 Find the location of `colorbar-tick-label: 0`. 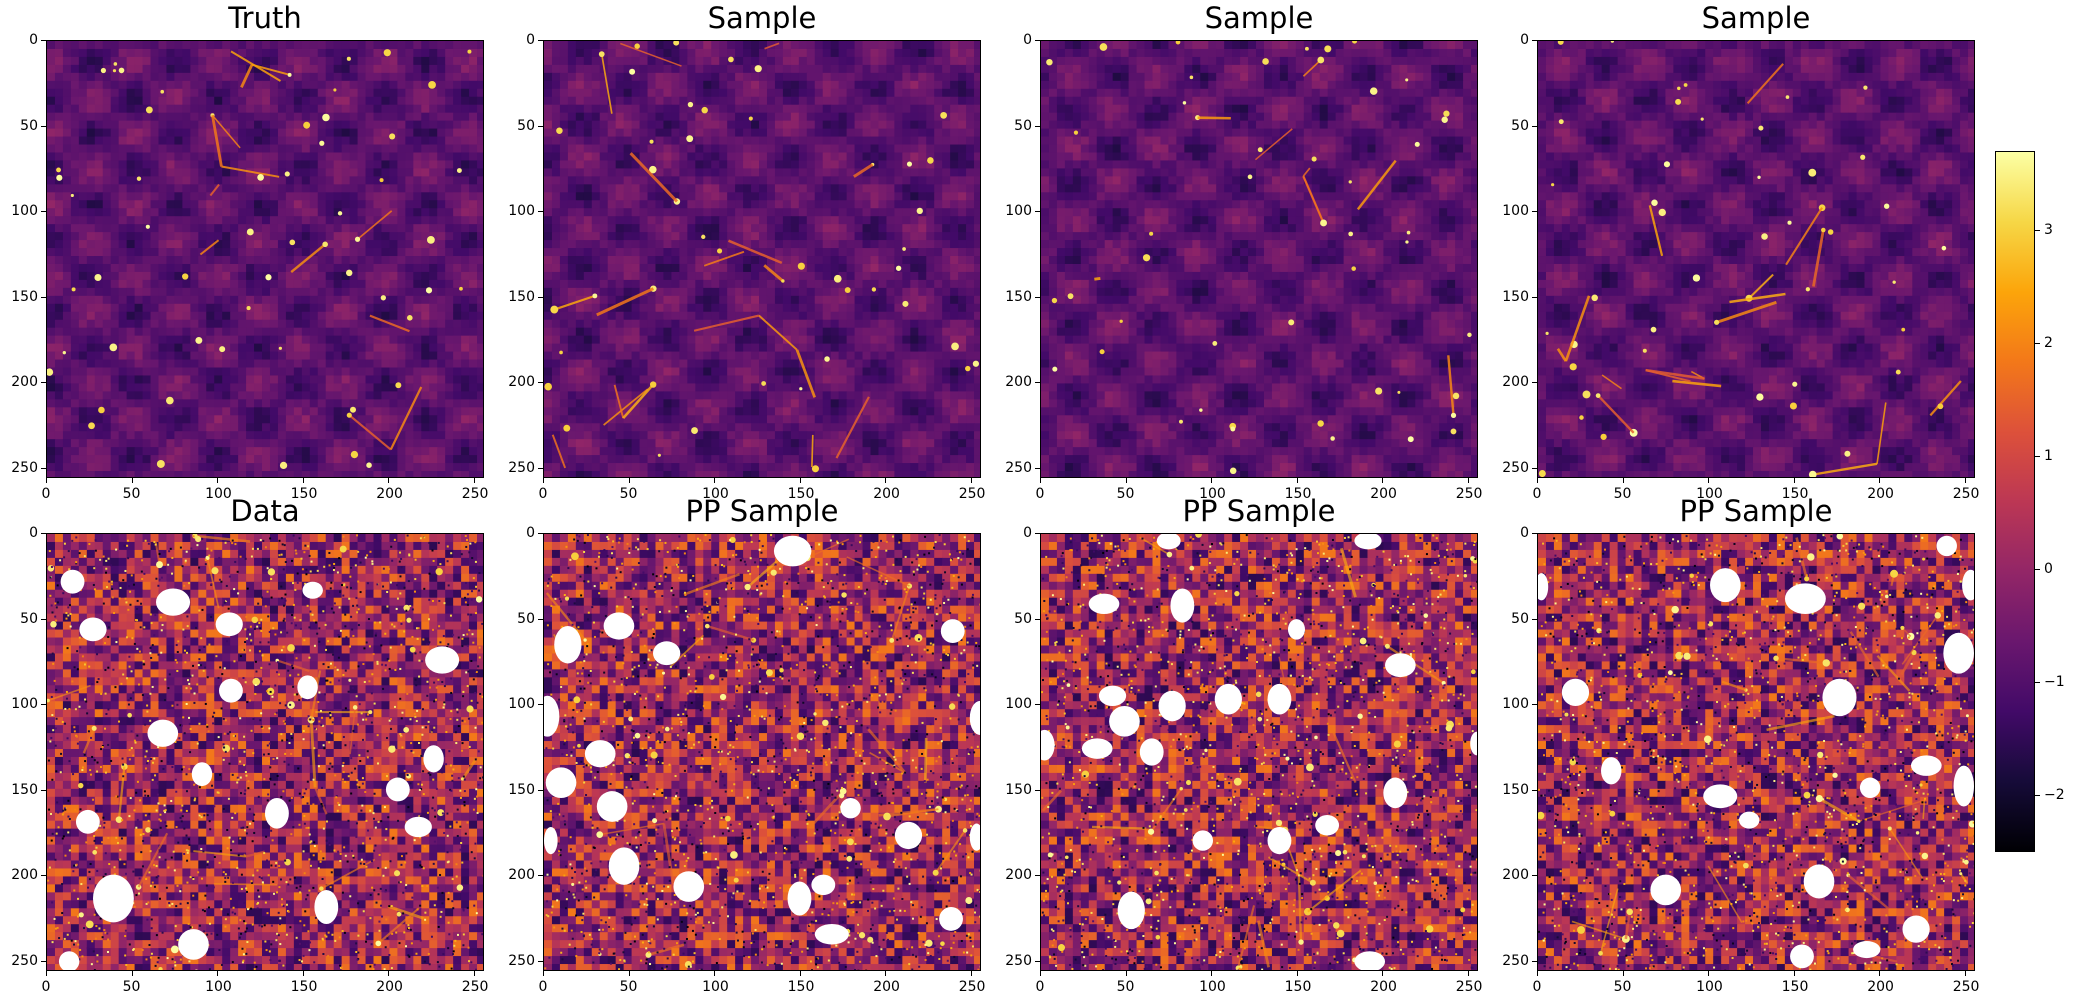

colorbar-tick-label: 0 is located at coordinates (2048, 569).